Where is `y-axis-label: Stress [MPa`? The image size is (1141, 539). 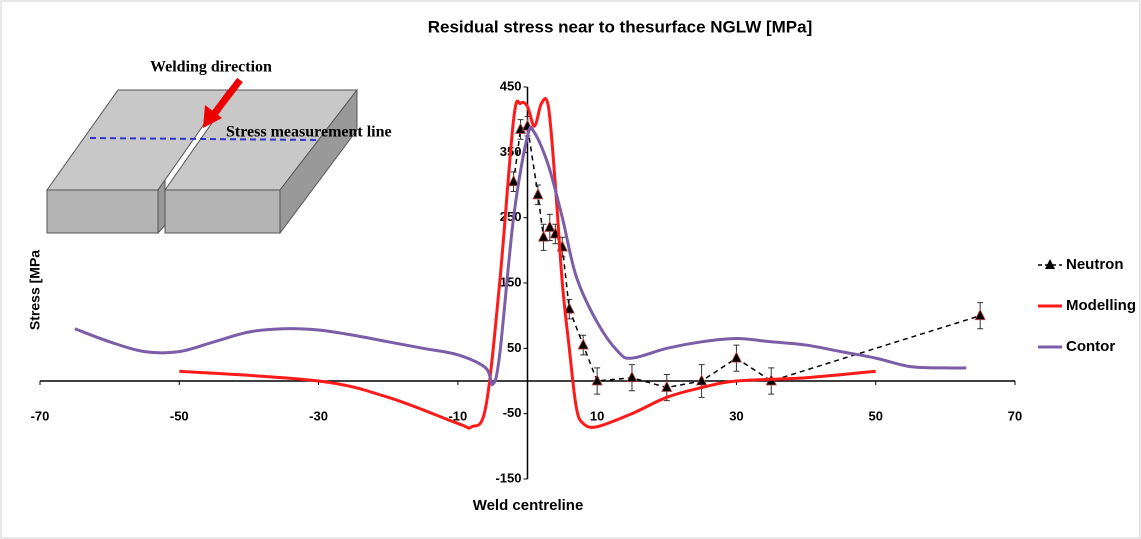 y-axis-label: Stress [MPa is located at coordinates (35, 290).